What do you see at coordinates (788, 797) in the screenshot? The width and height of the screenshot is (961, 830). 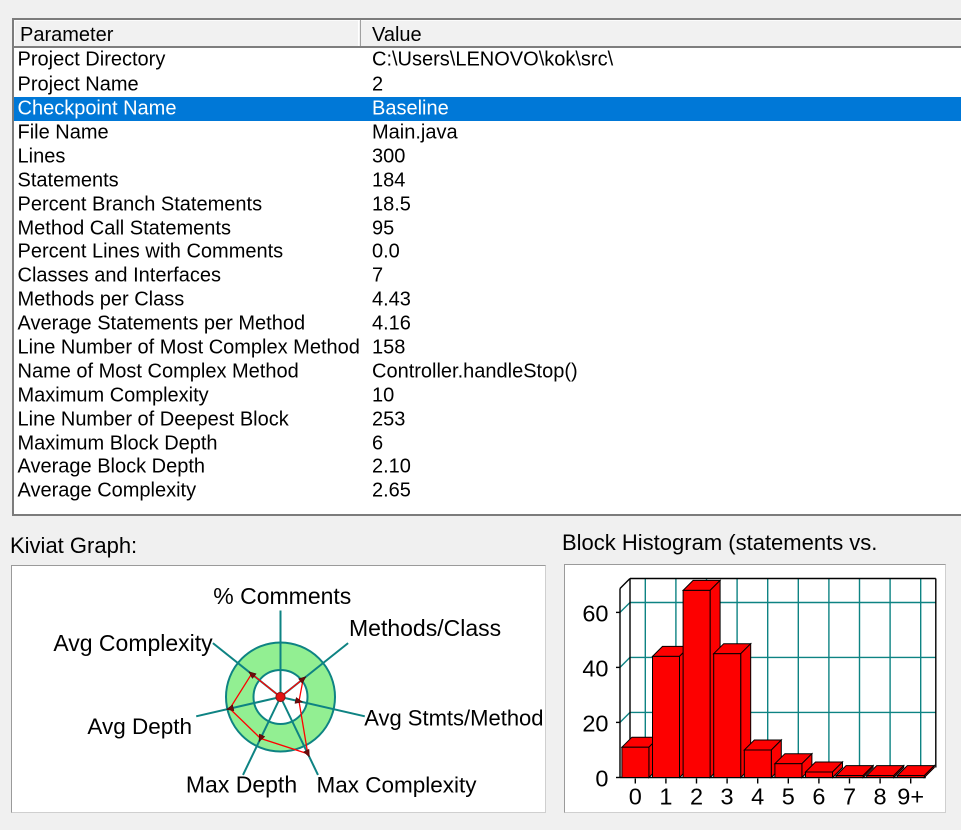 I see `svg-text: 5` at bounding box center [788, 797].